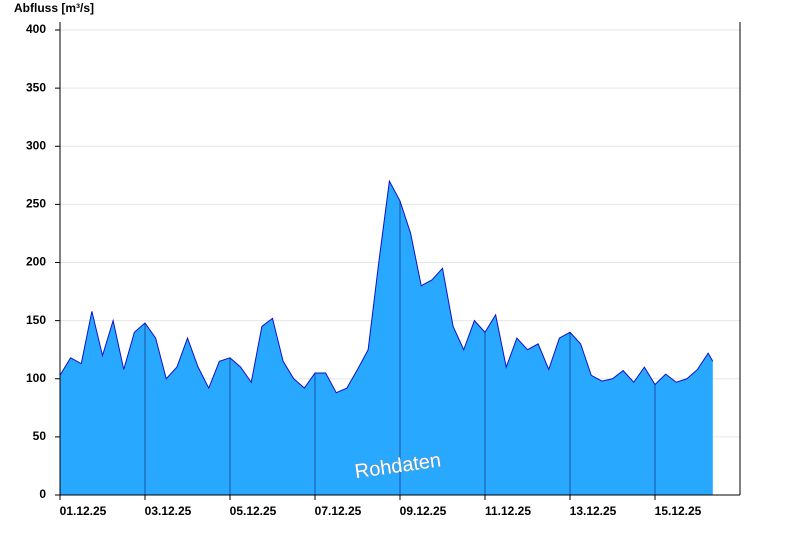 The width and height of the screenshot is (800, 555). What do you see at coordinates (423, 511) in the screenshot?
I see `x-tick-label: 09.12.25` at bounding box center [423, 511].